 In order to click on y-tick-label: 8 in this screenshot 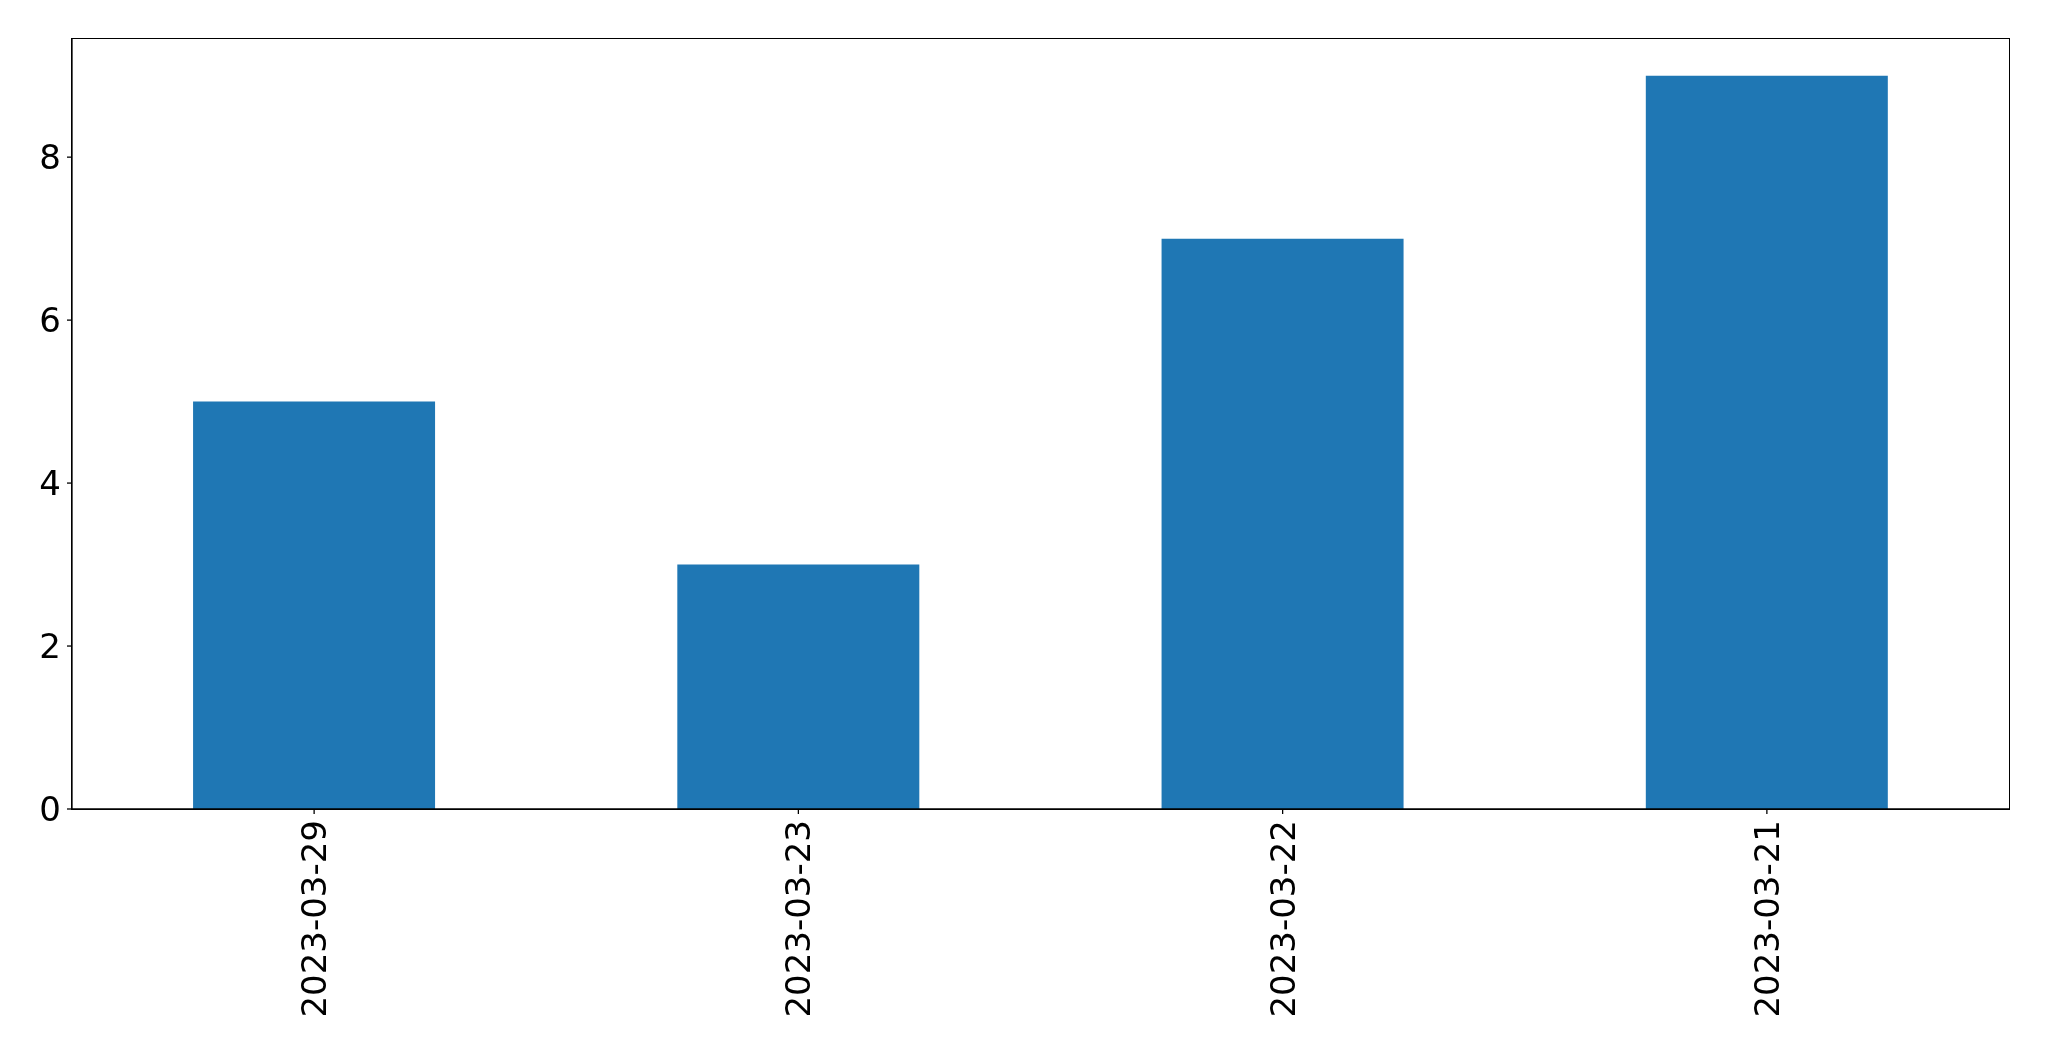, I will do `click(50, 157)`.